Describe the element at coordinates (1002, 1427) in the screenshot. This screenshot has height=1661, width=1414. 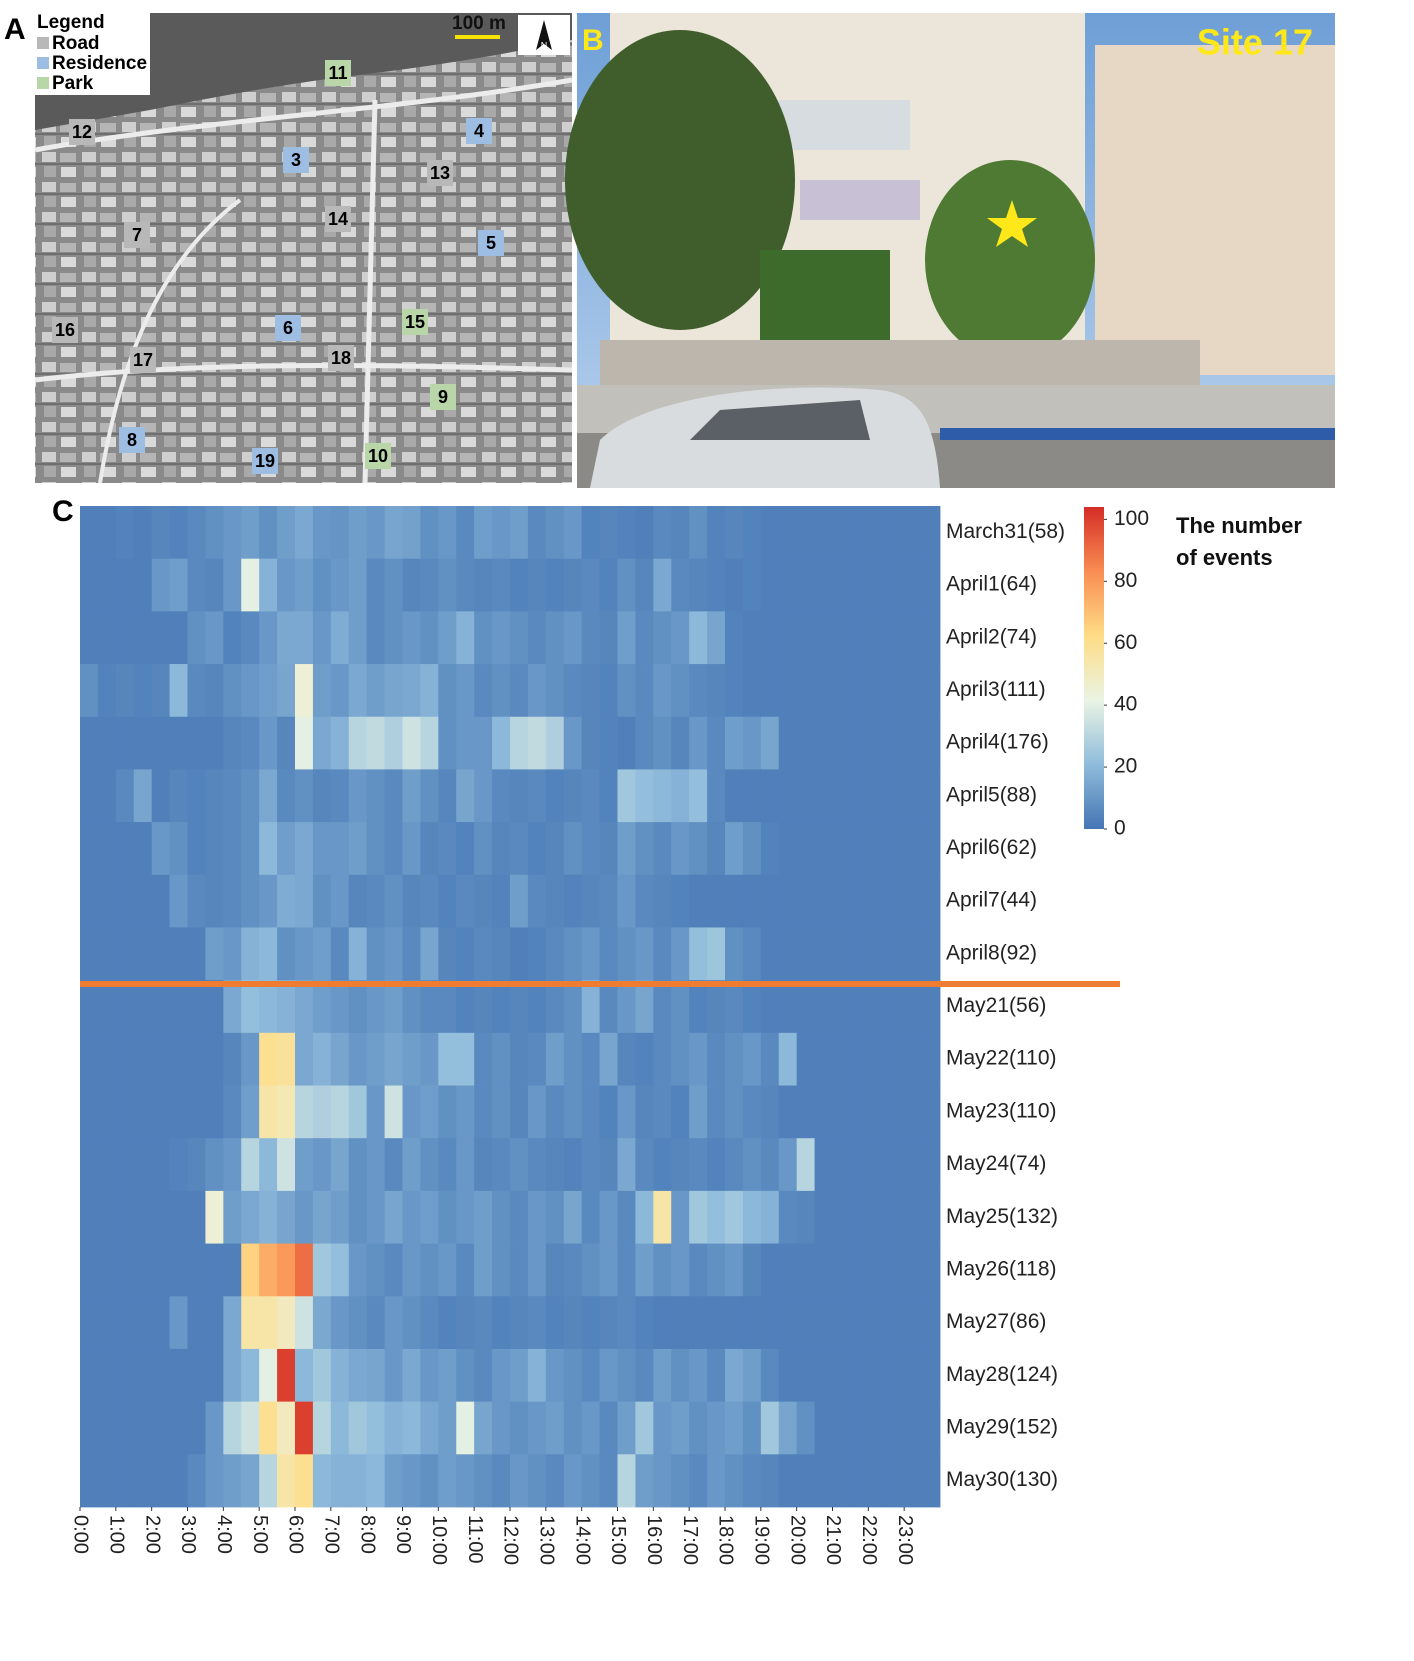
I see `row-label: May29(152)` at that location.